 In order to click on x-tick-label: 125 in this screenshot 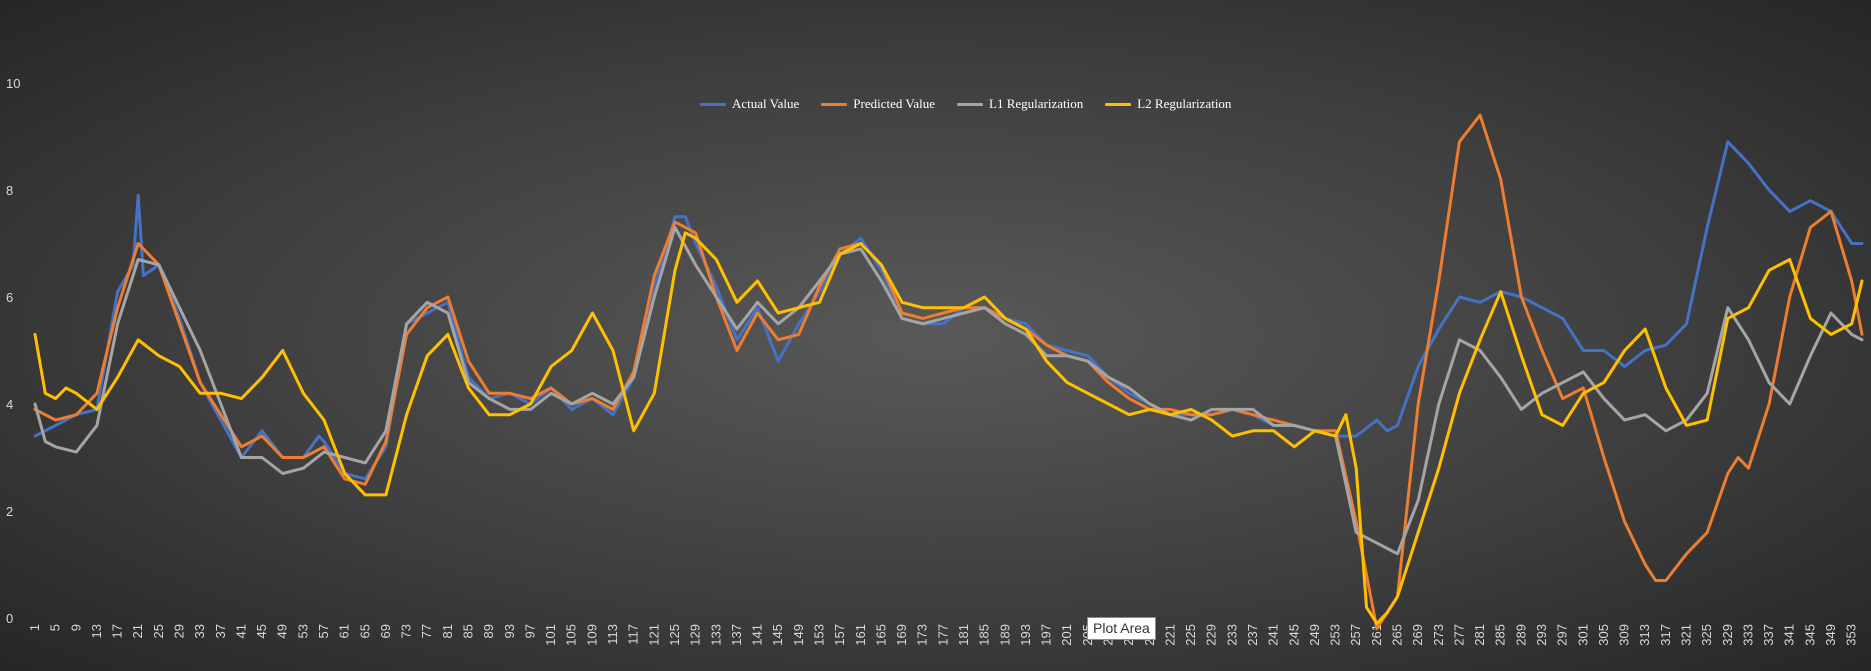, I will do `click(674, 635)`.